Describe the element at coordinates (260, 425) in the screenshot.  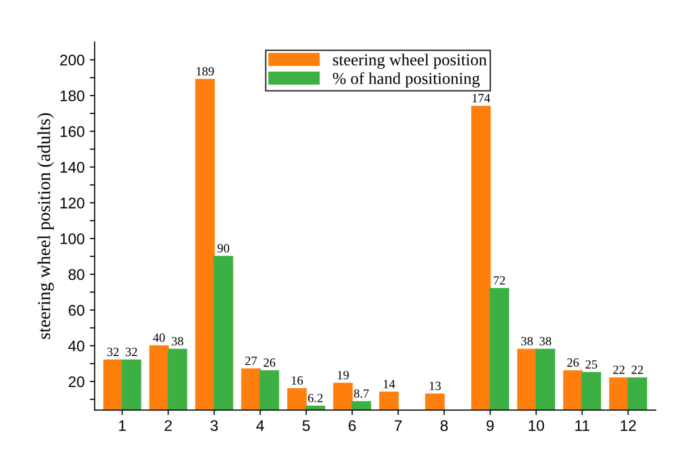
I see `x-tick-label: 4` at that location.